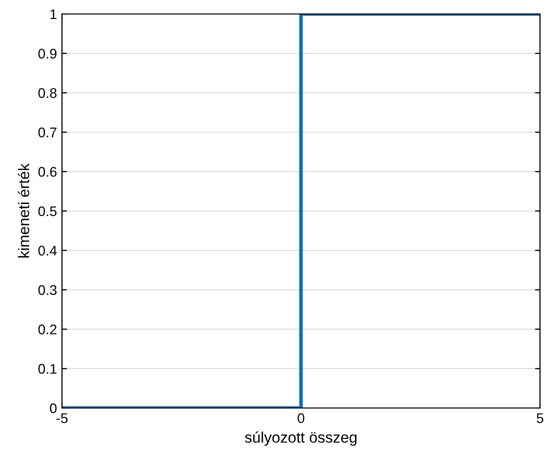  I want to click on y-tick-label: 0, so click(53, 408).